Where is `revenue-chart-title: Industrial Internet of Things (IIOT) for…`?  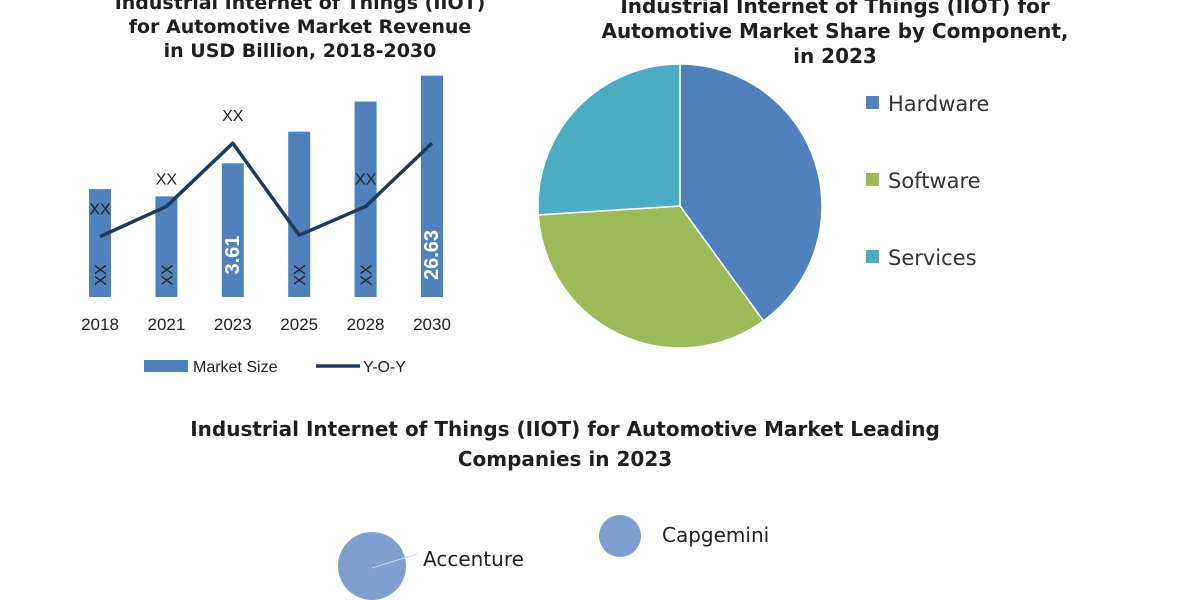 revenue-chart-title: Industrial Internet of Things (IIOT) for… is located at coordinates (300, 31).